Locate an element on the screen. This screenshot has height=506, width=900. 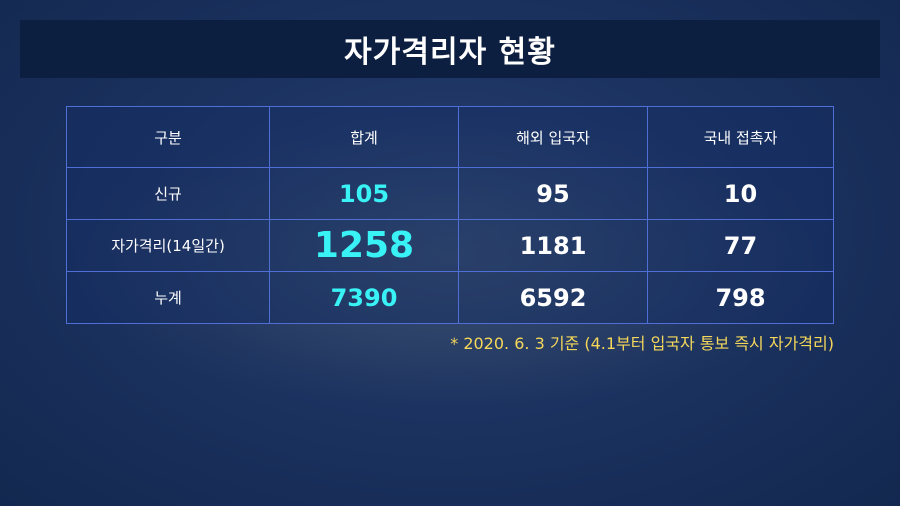
table-row: 누계 7390 6592 798 is located at coordinates (450, 297).